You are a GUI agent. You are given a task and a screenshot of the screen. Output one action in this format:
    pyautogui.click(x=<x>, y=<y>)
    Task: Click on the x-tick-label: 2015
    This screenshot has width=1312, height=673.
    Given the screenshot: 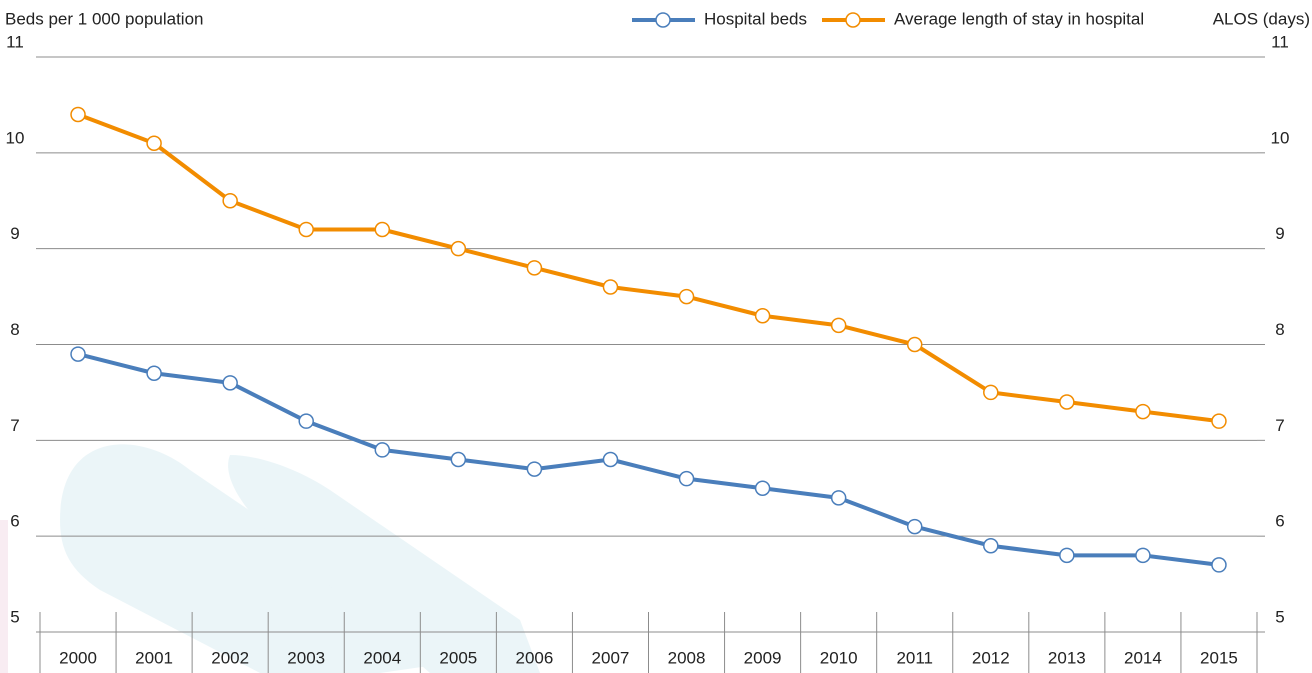 What is the action you would take?
    pyautogui.click(x=1219, y=657)
    